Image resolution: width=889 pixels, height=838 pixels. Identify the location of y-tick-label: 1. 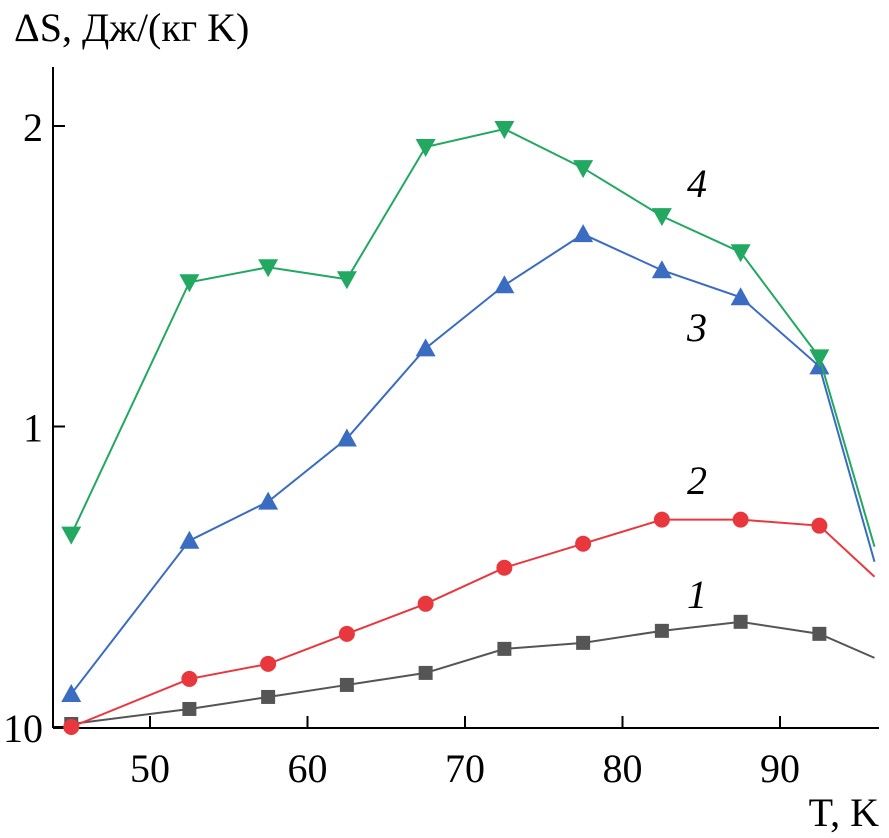
(33, 428).